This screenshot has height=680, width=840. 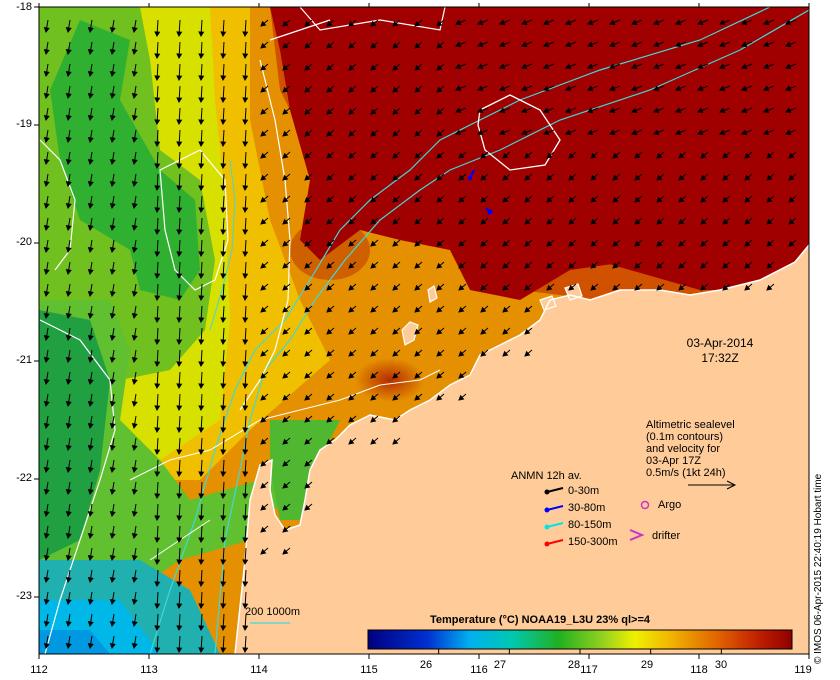 What do you see at coordinates (637, 535) in the screenshot?
I see `drifter-symbol` at bounding box center [637, 535].